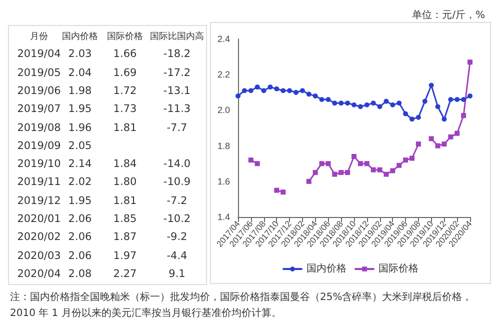  What do you see at coordinates (125, 256) in the screenshot?
I see `text: 1.97` at bounding box center [125, 256].